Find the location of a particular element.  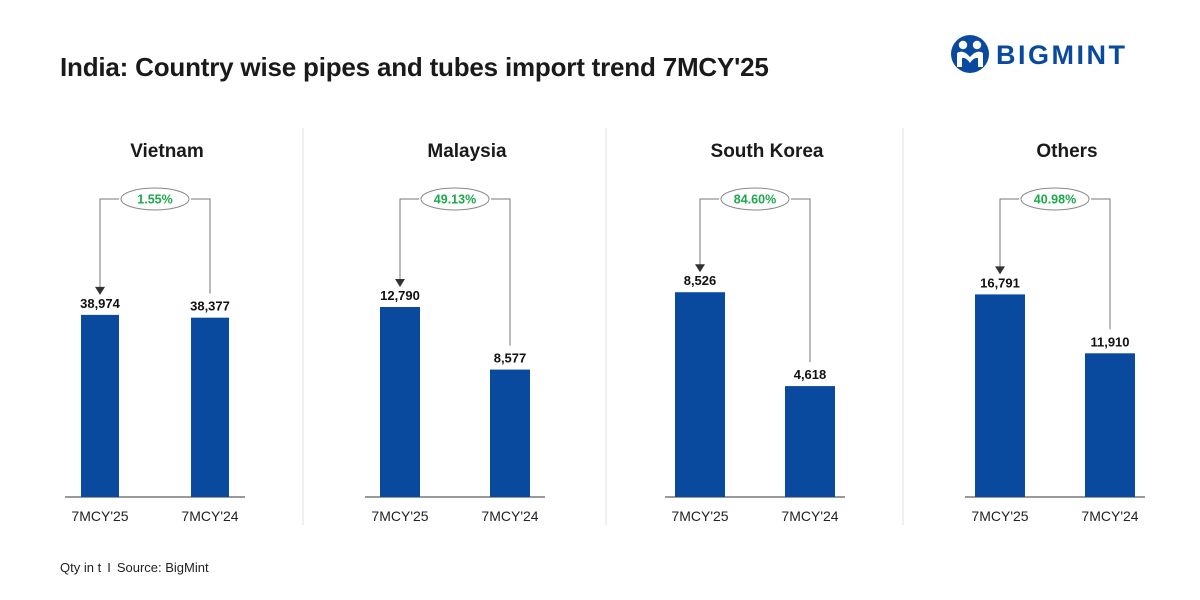

brand-logo: BIGMINT is located at coordinates (1055, 54).